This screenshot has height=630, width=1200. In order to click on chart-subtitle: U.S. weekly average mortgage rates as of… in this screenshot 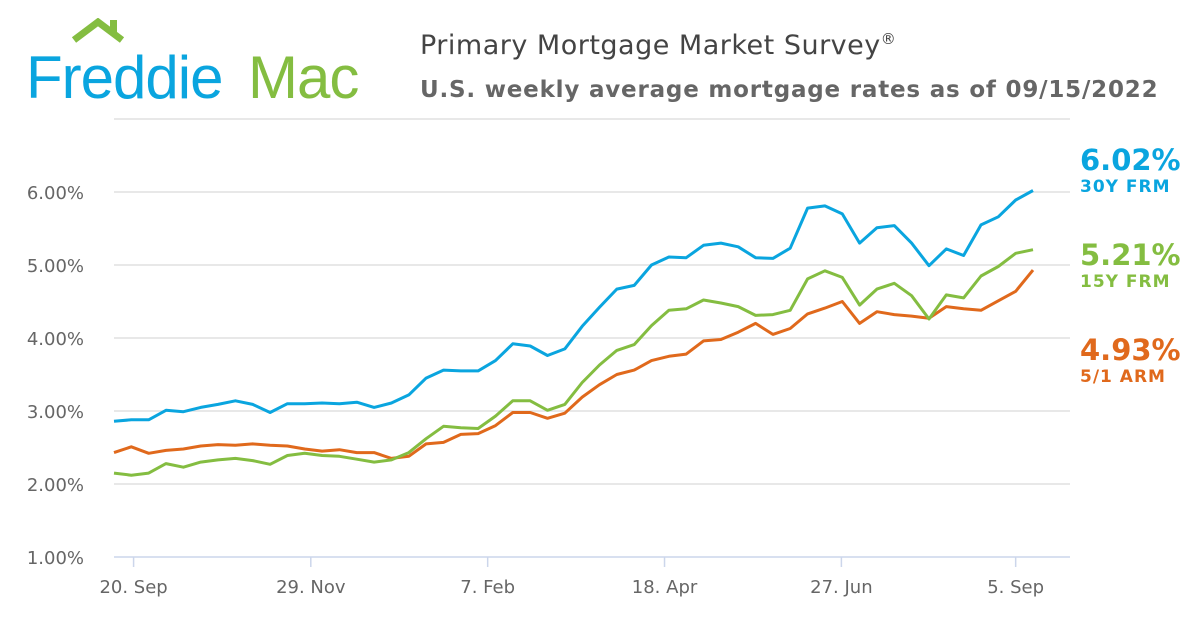, I will do `click(789, 90)`.